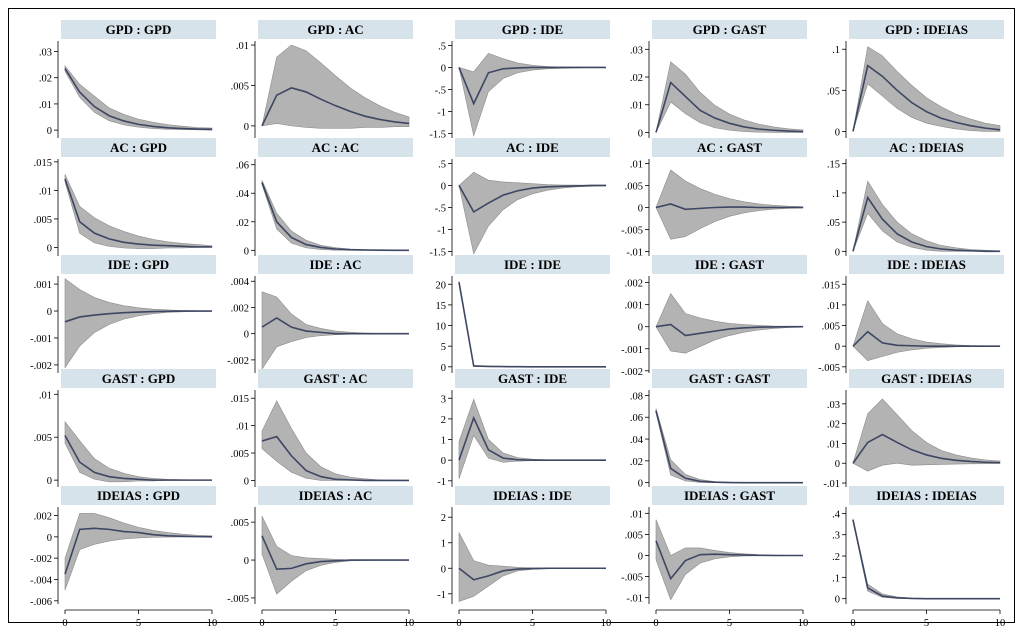 This screenshot has width=1023, height=635. I want to click on panel-title: IDEIAS, so click(926, 495).